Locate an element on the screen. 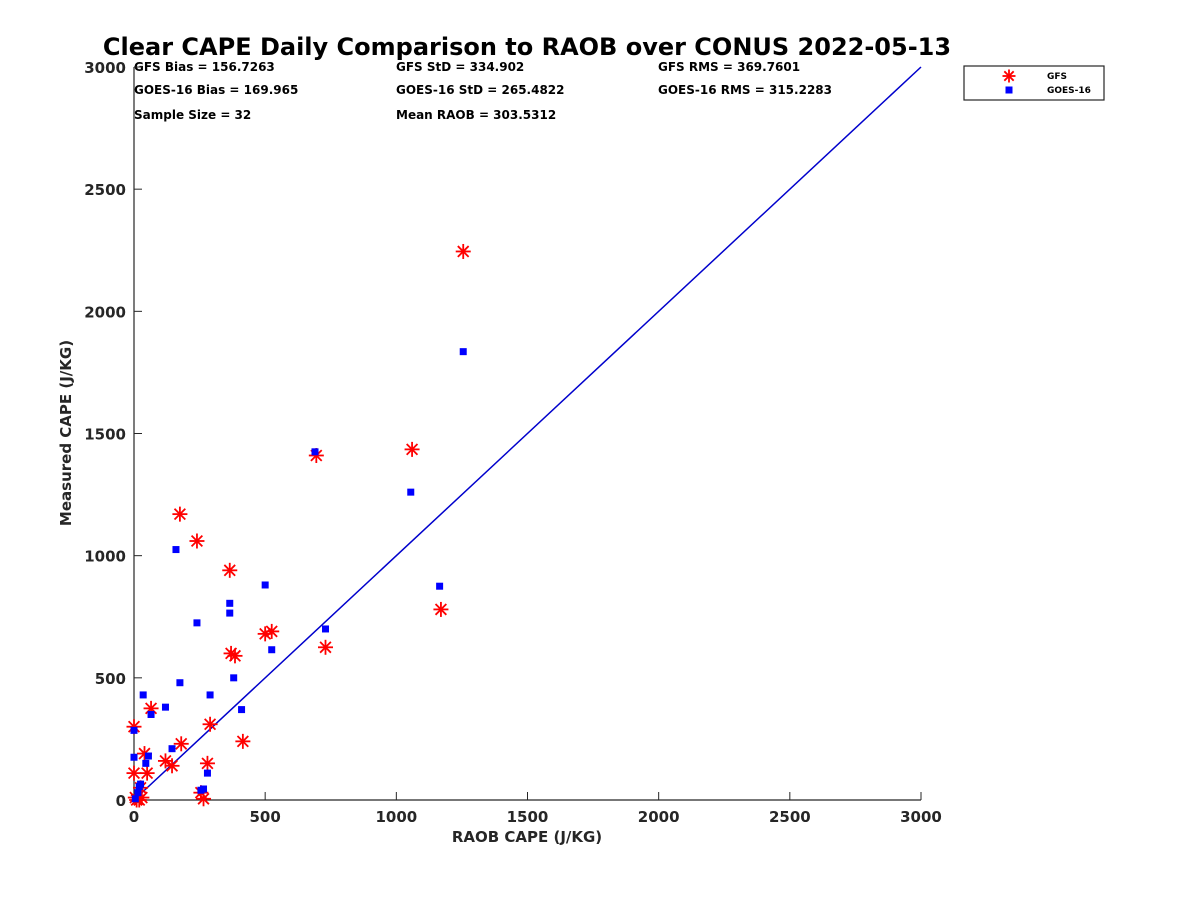 The height and width of the screenshot is (900, 1200). legend-marker-gfs is located at coordinates (1009, 76).